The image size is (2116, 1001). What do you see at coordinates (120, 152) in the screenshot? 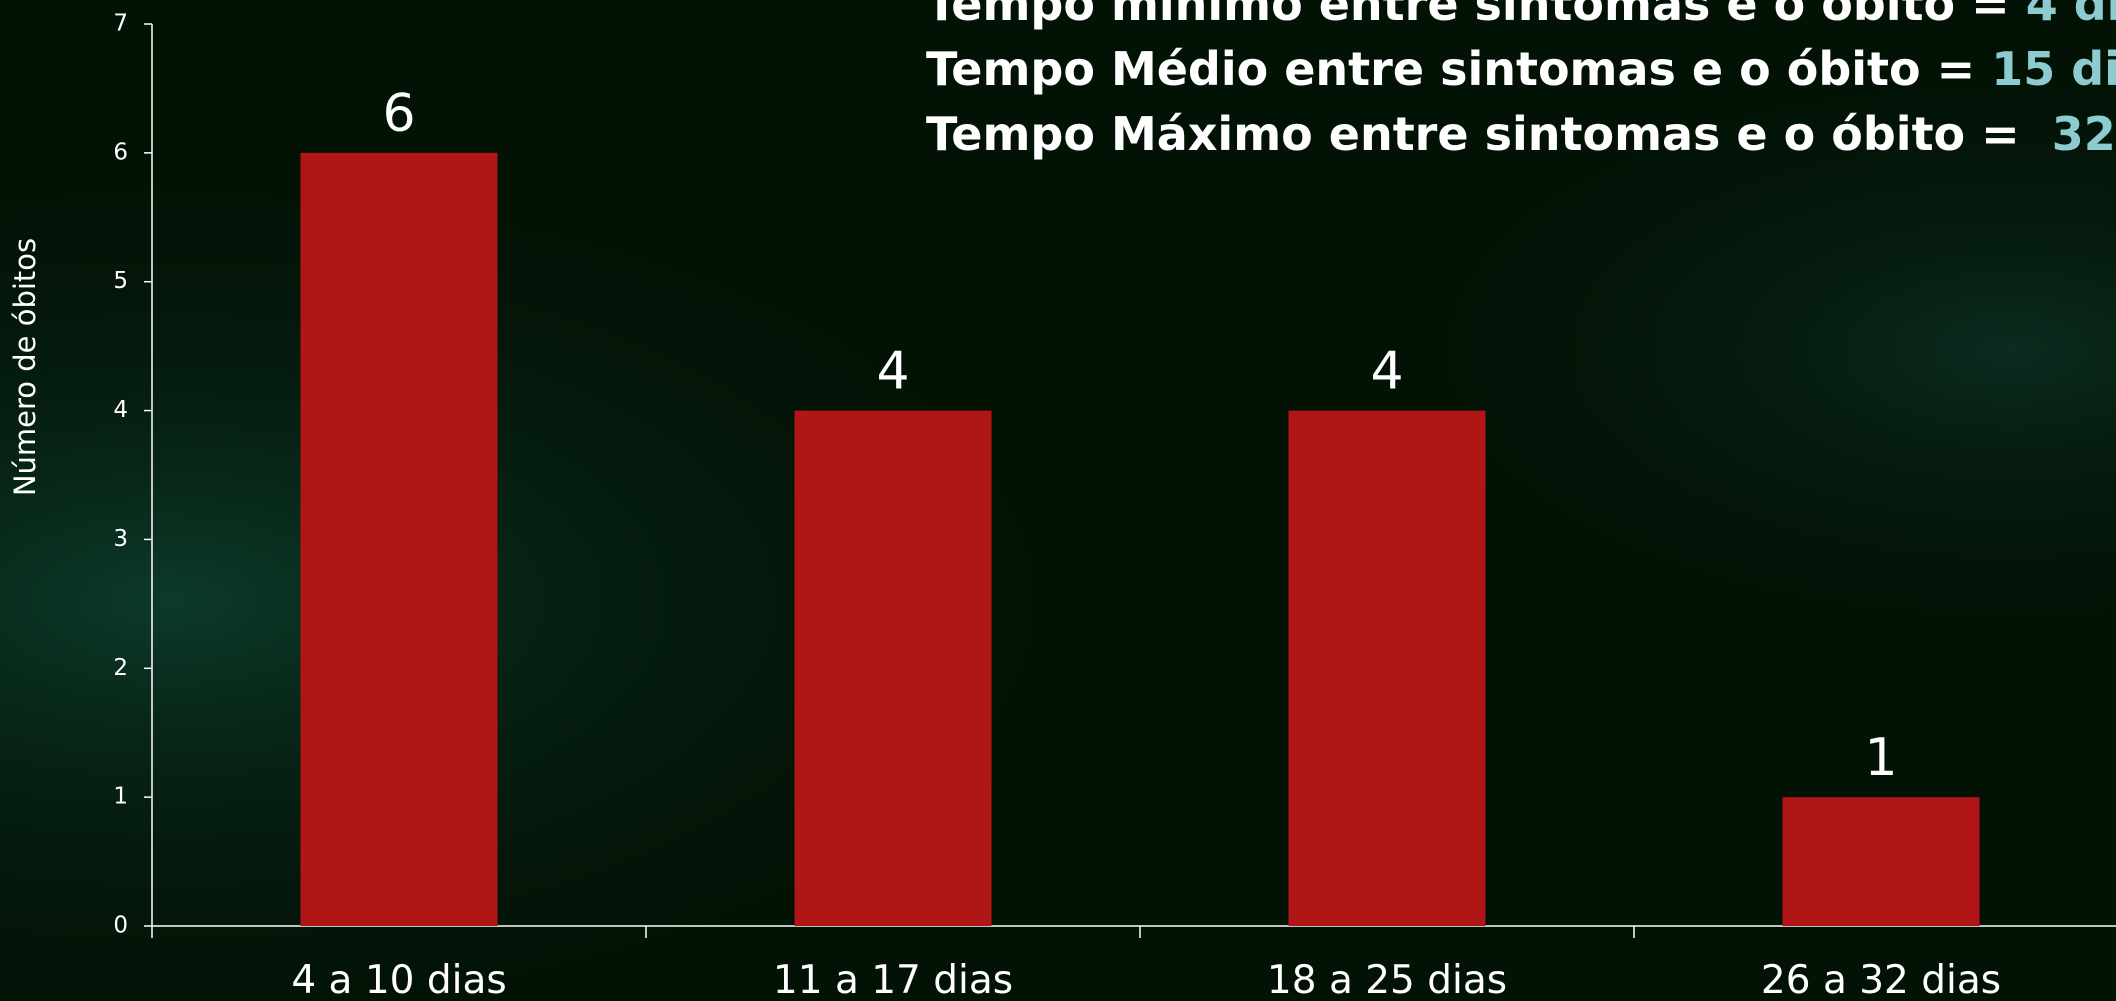
I see `y-tick-label: 6` at bounding box center [120, 152].